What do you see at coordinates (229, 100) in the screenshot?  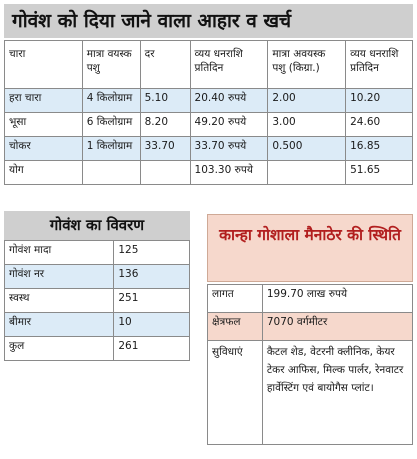 I see `cell-adult-cost: 20.40 रुपये` at bounding box center [229, 100].